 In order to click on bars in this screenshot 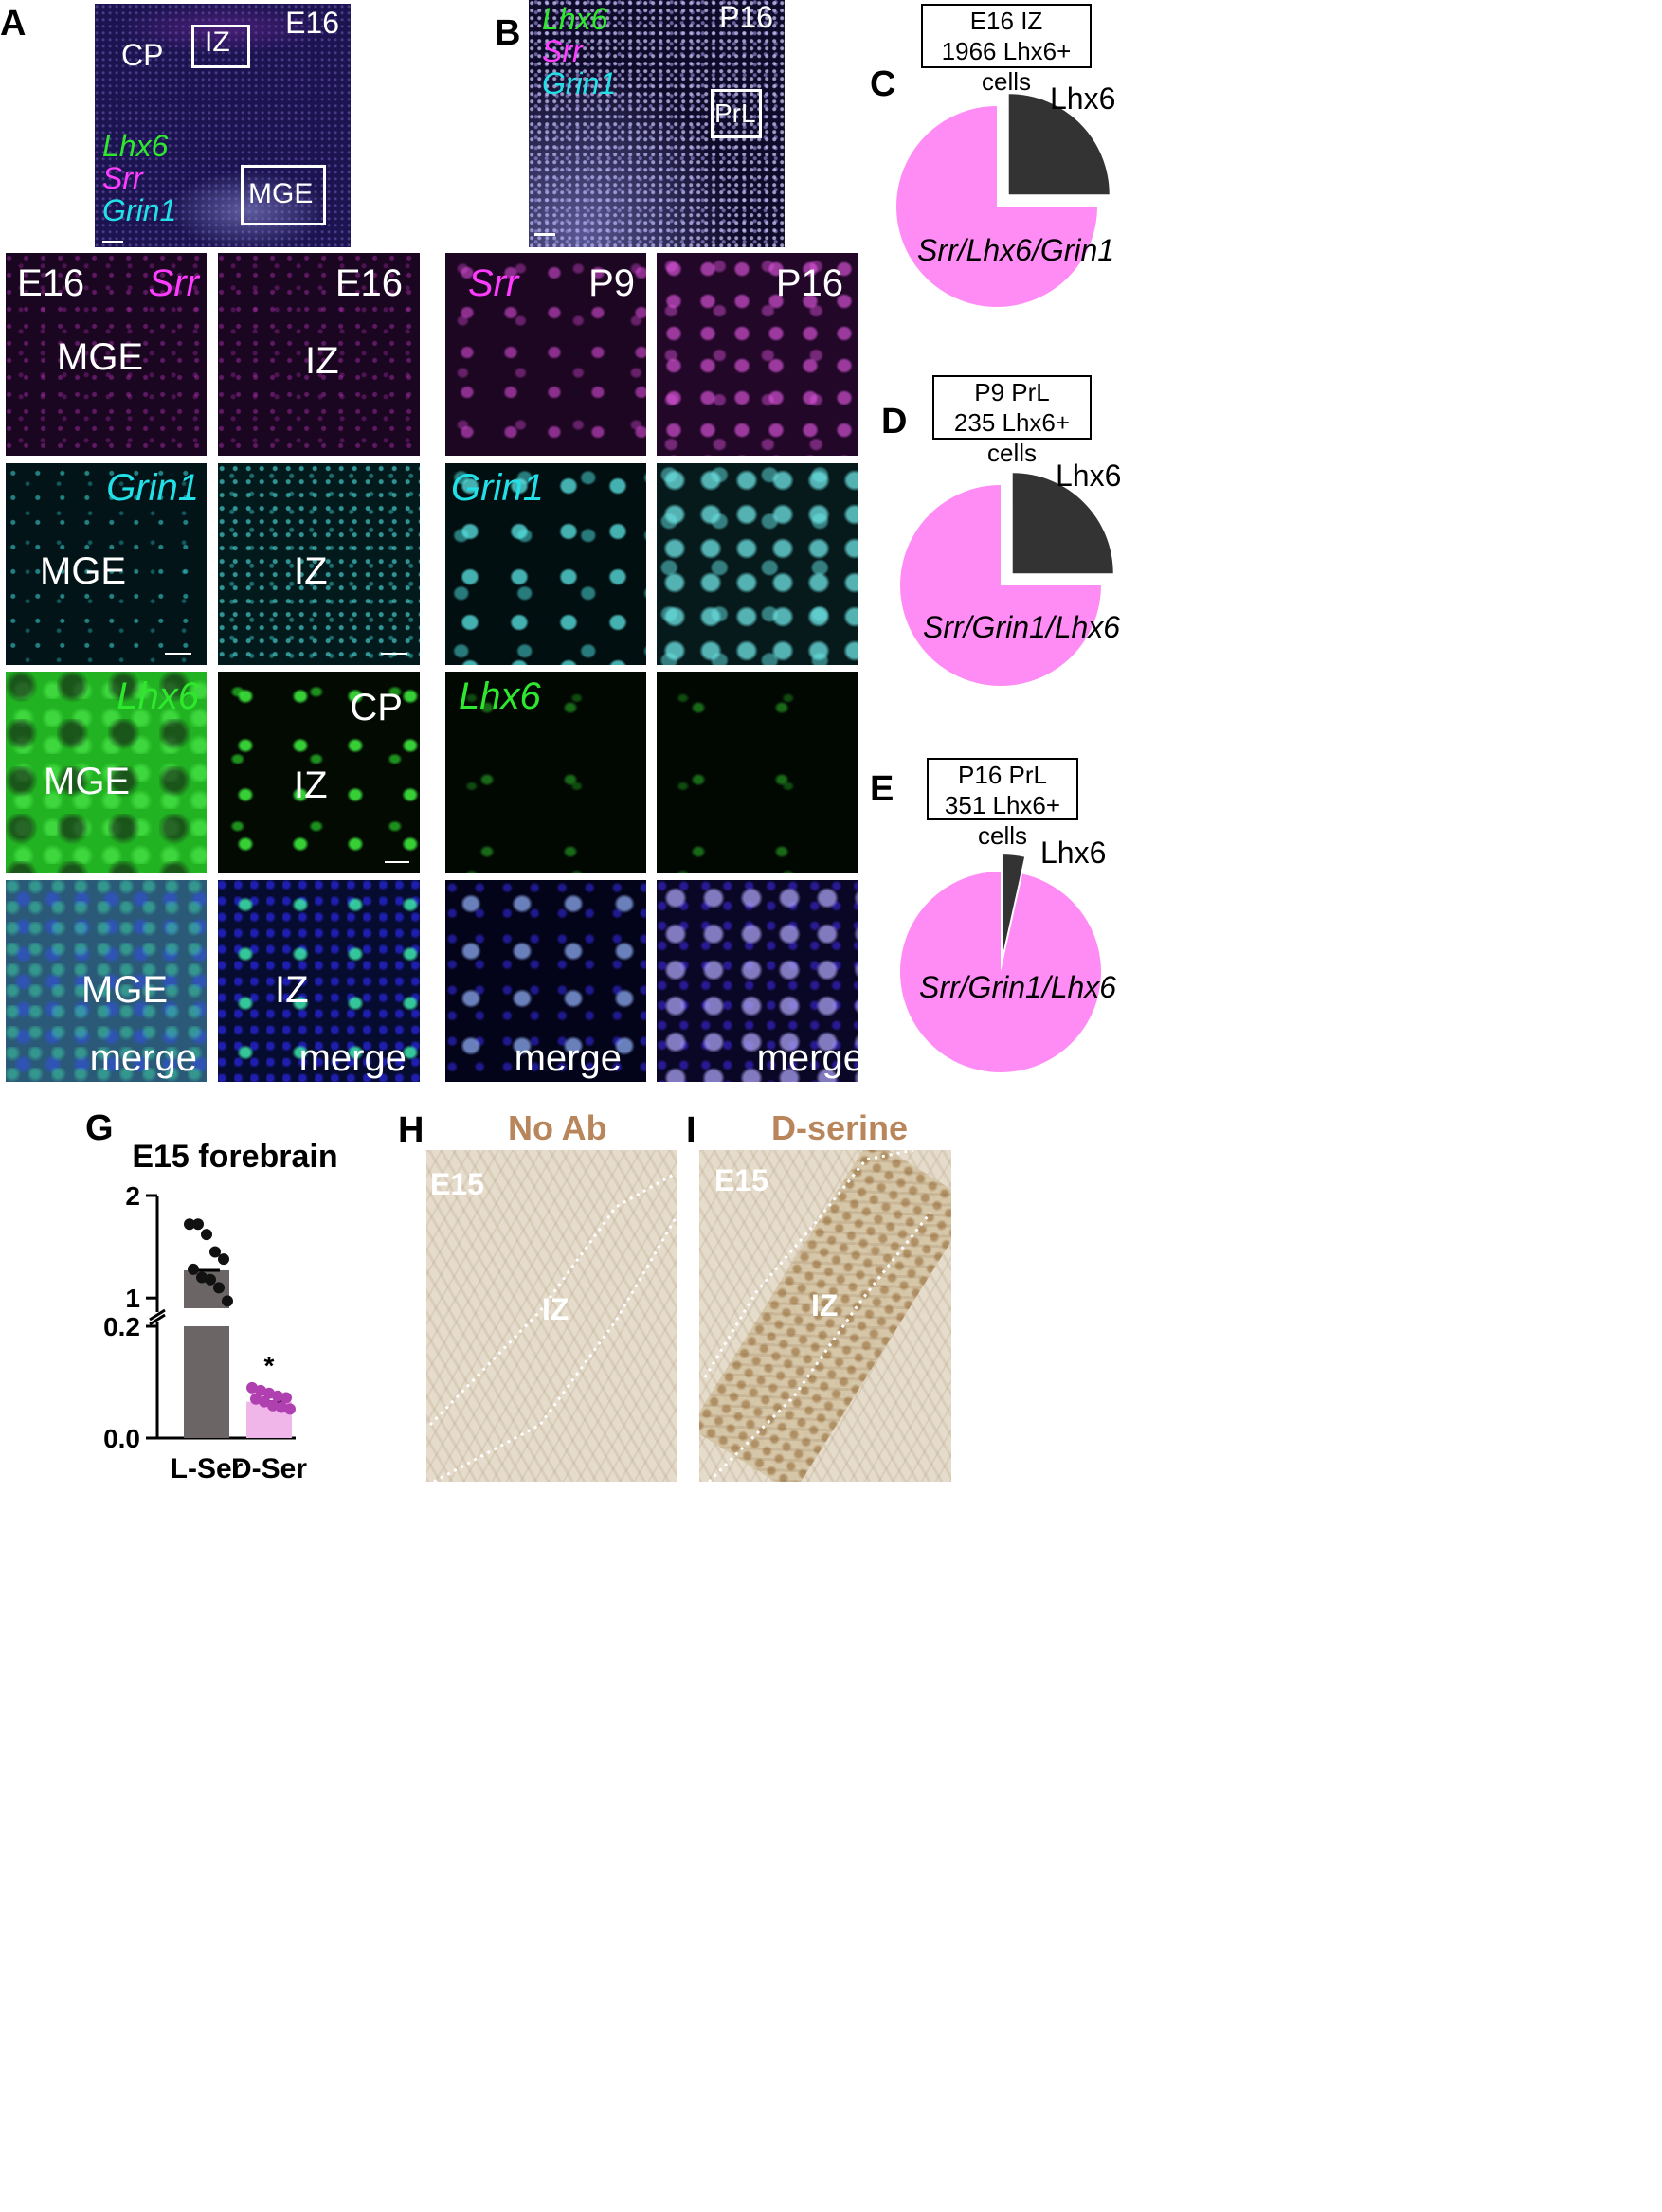, I will do `click(238, 1353)`.